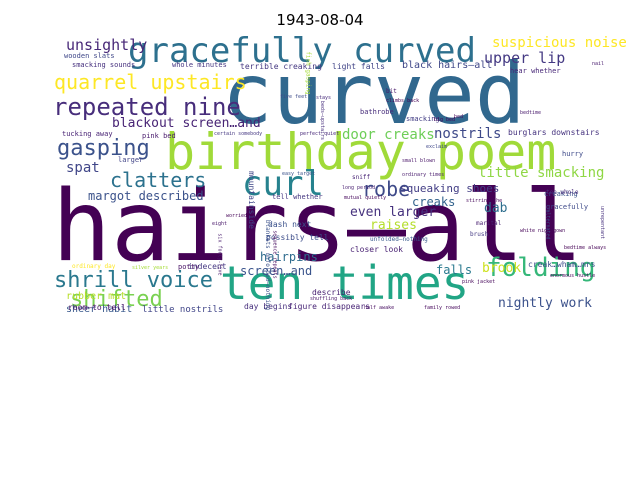 This screenshot has height=480, width=640. Describe the element at coordinates (562, 264) in the screenshot. I see `word-creak-wham-mrs: creak…wham…mrs` at that location.